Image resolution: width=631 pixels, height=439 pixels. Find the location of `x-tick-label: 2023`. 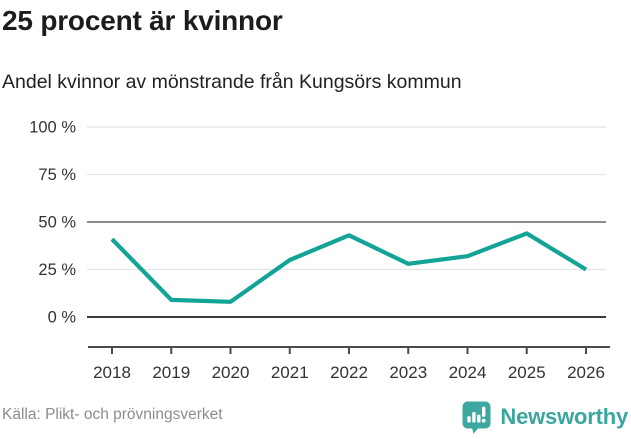

x-tick-label: 2023 is located at coordinates (408, 372).